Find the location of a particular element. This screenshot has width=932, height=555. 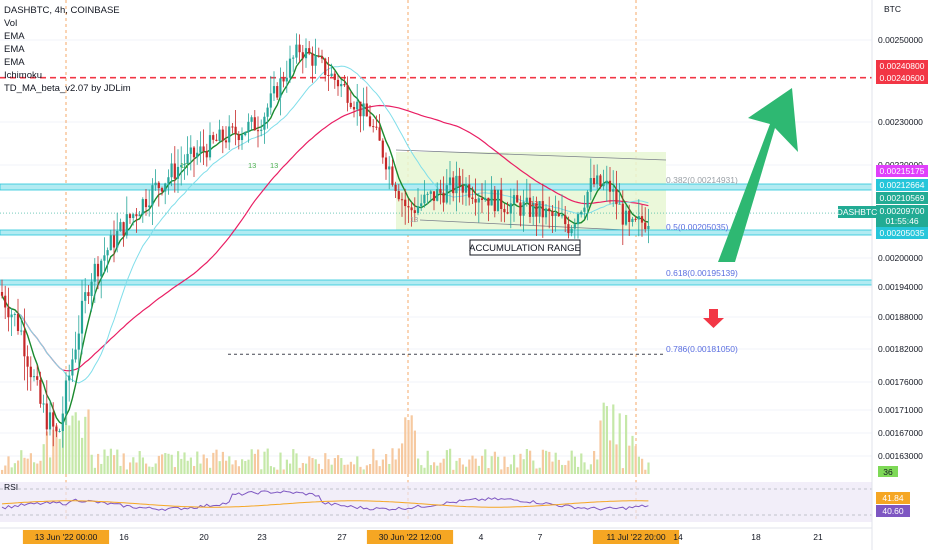

symbol-tag-bg is located at coordinates (857, 212).